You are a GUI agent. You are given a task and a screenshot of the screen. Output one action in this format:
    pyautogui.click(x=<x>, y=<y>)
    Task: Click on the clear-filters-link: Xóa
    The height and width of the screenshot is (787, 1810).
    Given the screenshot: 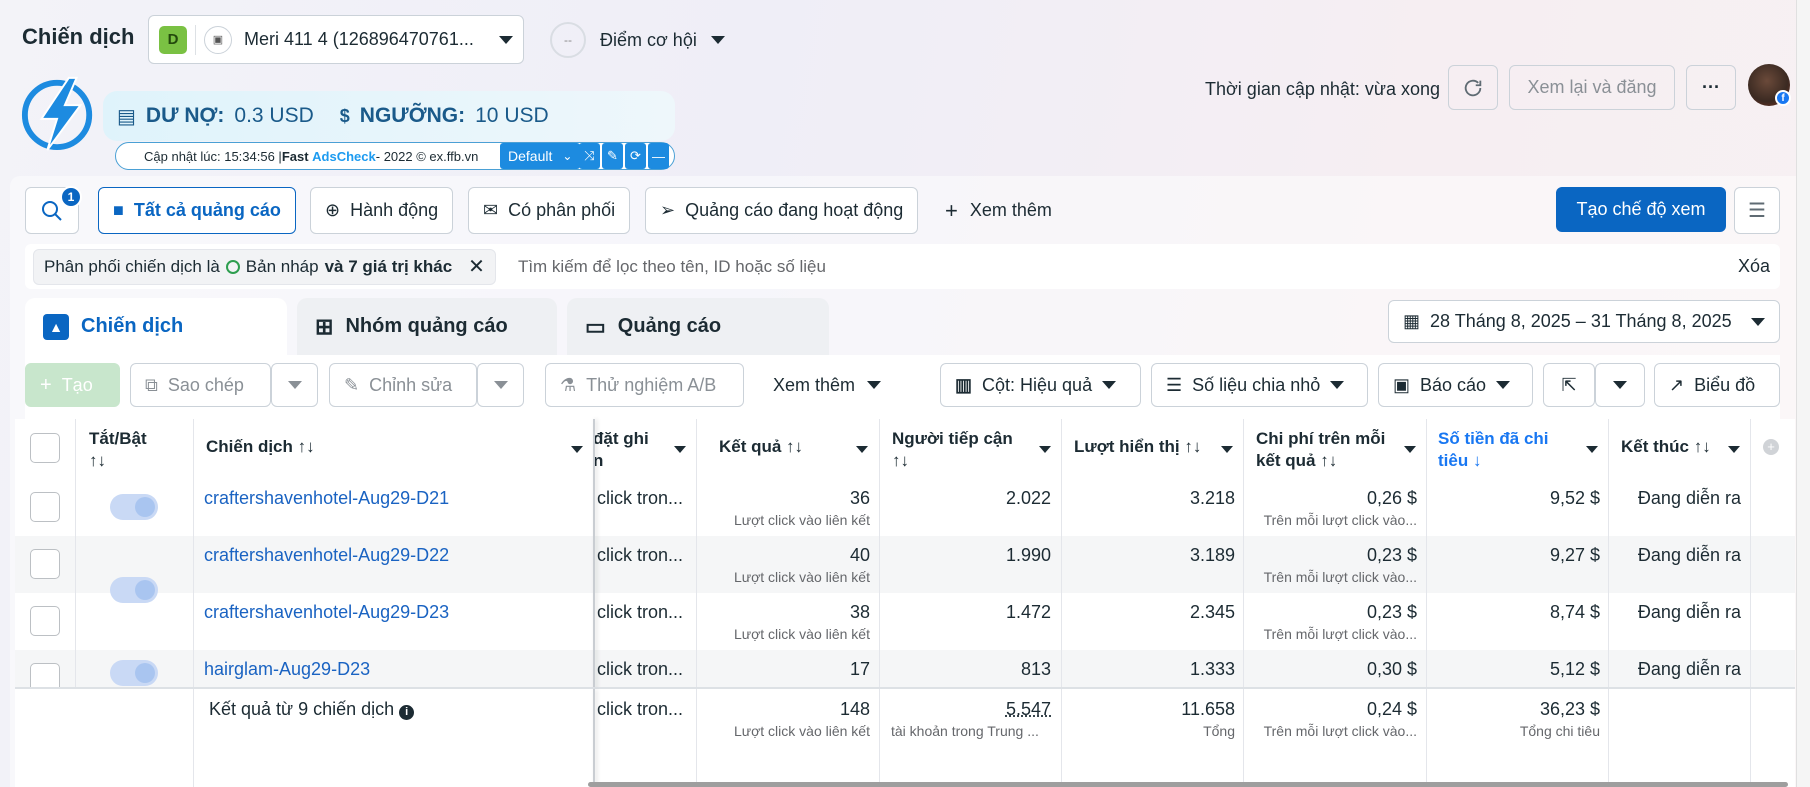 What is the action you would take?
    pyautogui.click(x=1753, y=266)
    